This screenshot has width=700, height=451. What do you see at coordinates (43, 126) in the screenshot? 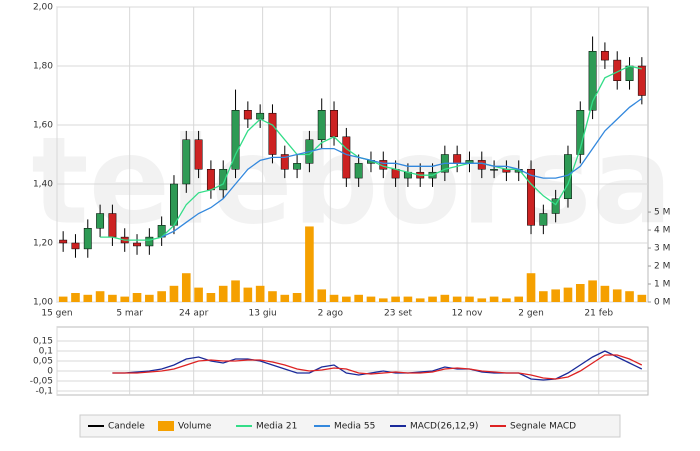
I see `y-tick-label: 1,60` at bounding box center [43, 126].